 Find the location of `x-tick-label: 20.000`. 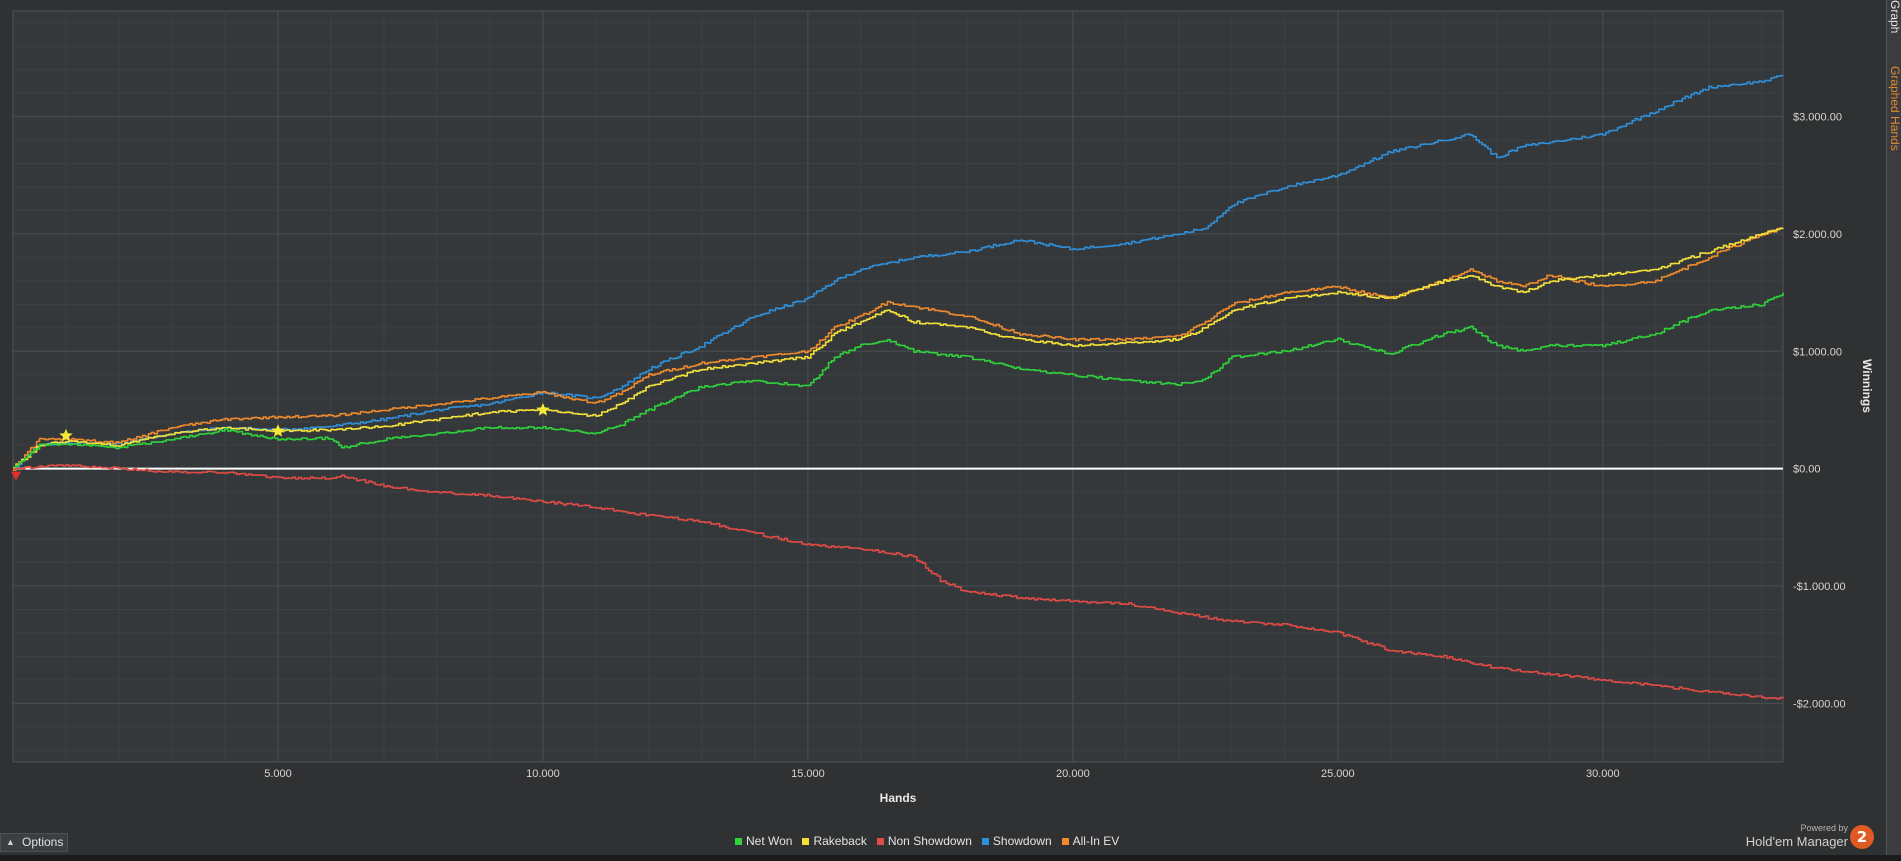

x-tick-label: 20.000 is located at coordinates (1073, 774).